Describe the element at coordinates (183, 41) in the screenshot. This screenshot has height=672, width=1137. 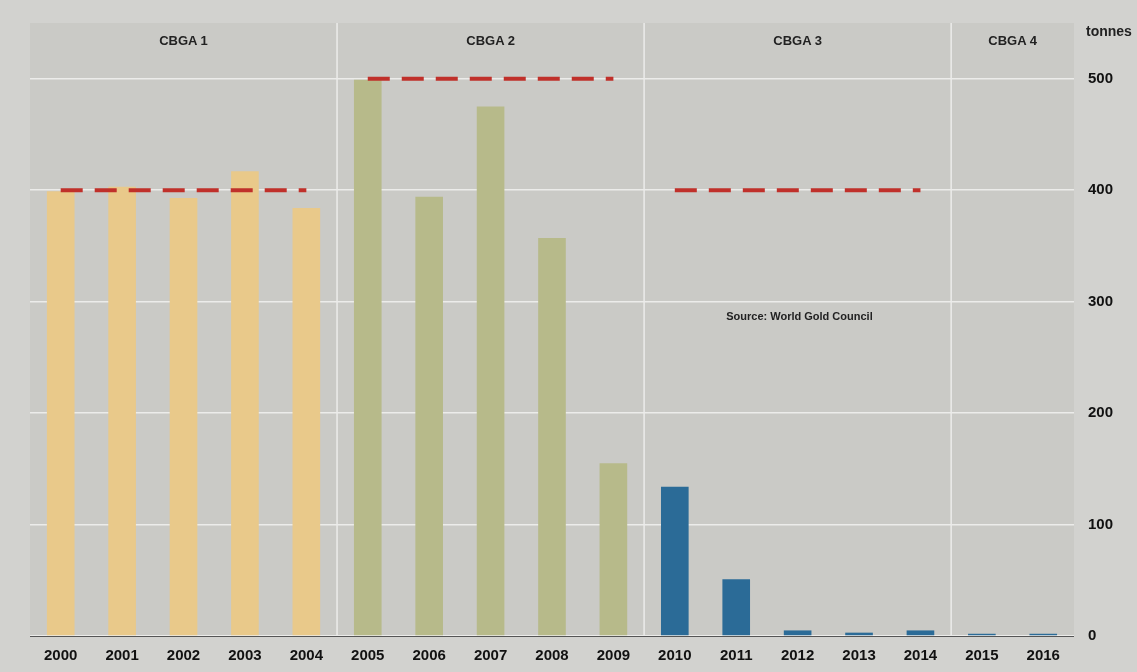
I see `band-label: CBGA 1` at that location.